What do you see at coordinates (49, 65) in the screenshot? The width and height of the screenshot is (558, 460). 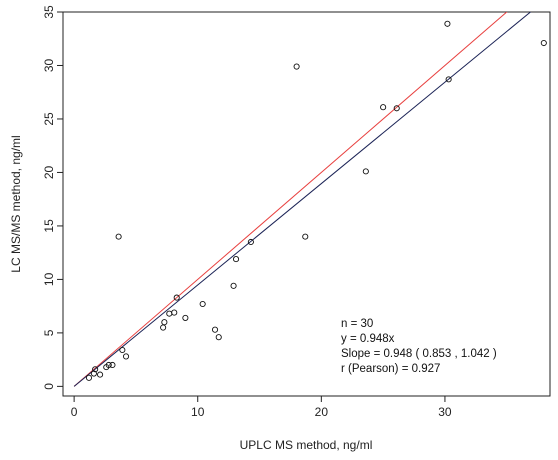 I see `y-tick-label: 30` at bounding box center [49, 65].